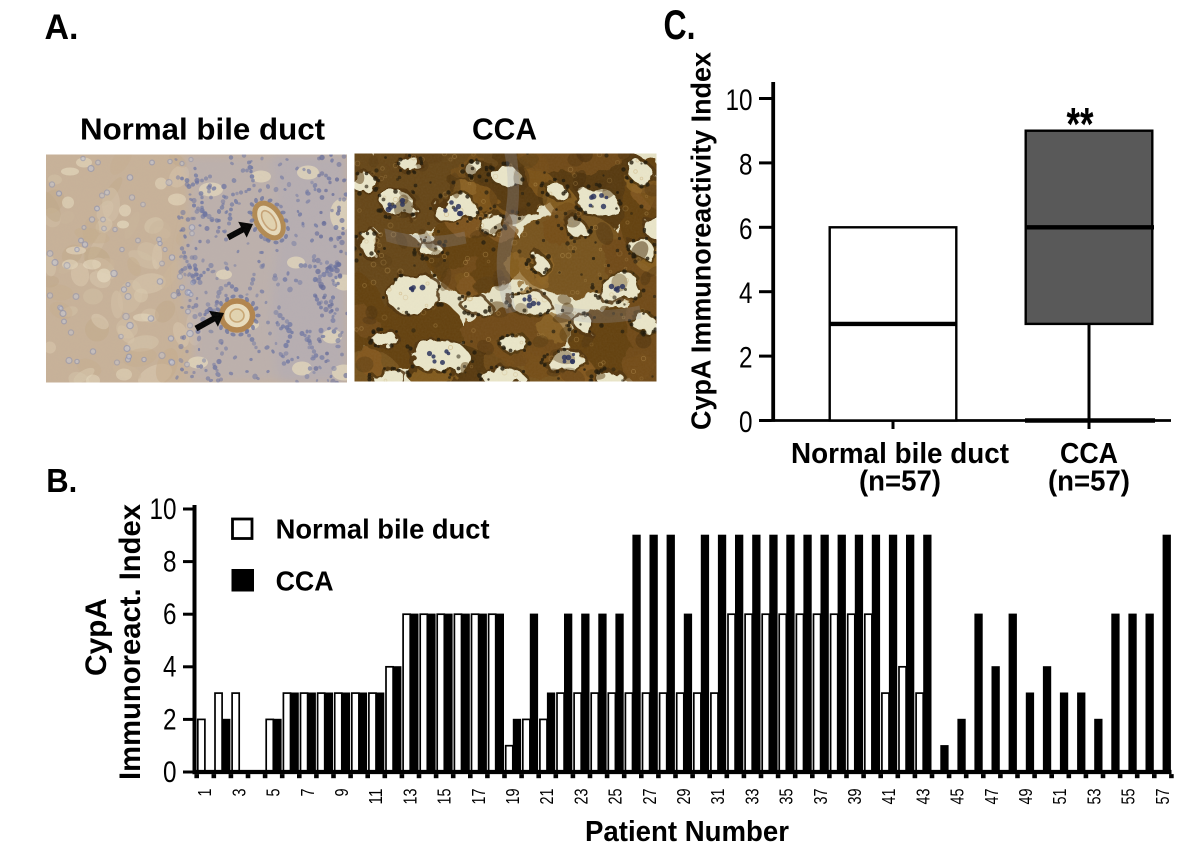 The image size is (1200, 857). What do you see at coordinates (479, 797) in the screenshot?
I see `svg-text: 17` at bounding box center [479, 797].